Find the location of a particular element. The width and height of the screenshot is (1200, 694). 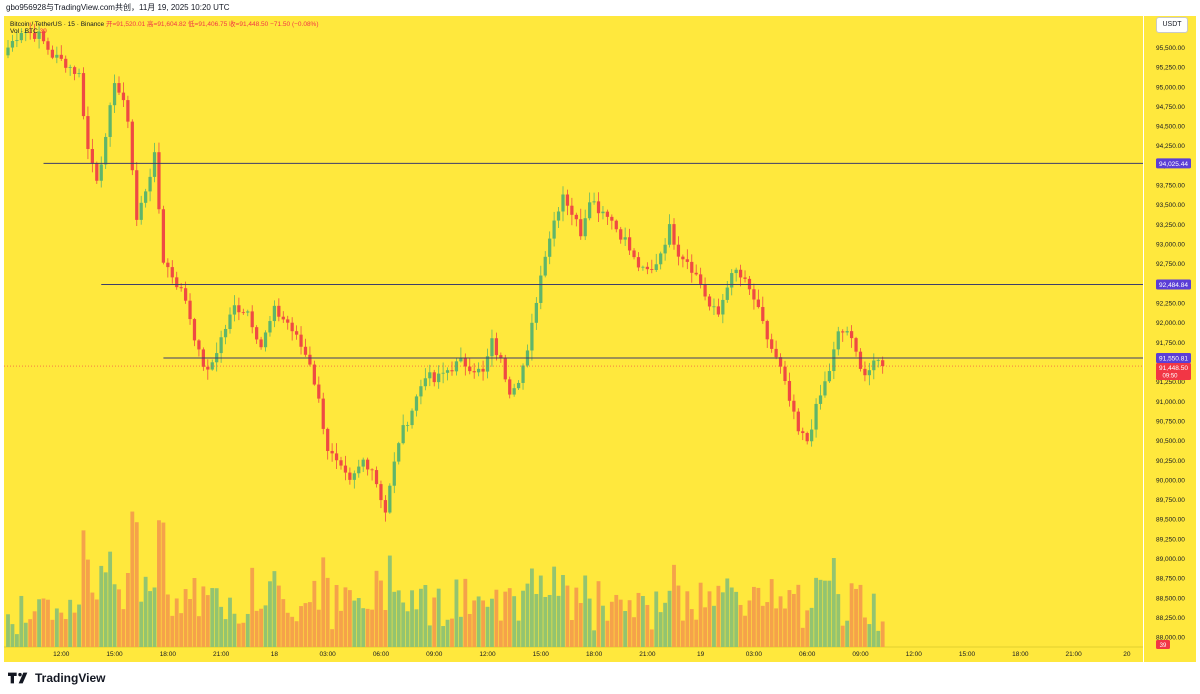

currency-button: USDT is located at coordinates (1172, 25).